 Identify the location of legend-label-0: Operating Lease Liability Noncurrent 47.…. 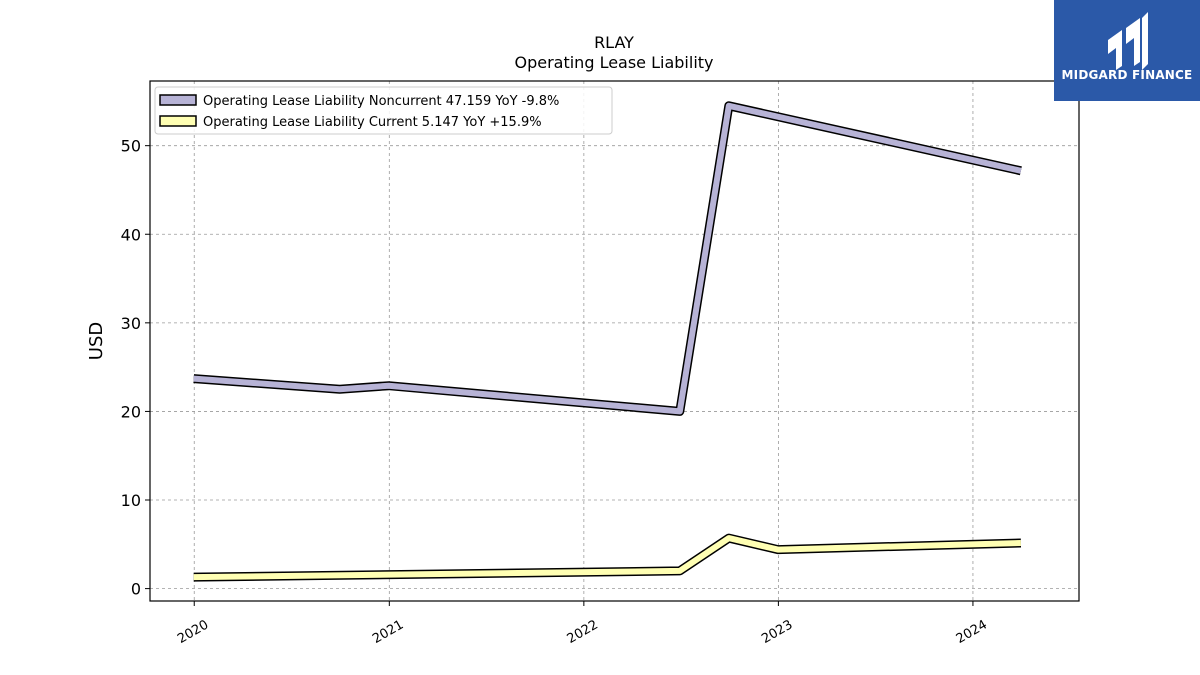
(381, 101).